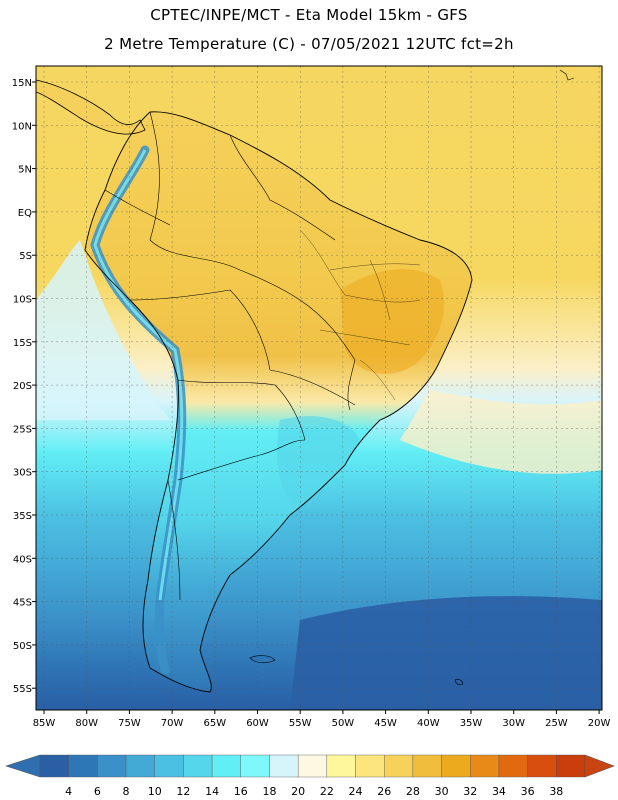 This screenshot has width=618, height=800. Describe the element at coordinates (103, 330) in the screenshot. I see `pacific-cool-band` at that location.